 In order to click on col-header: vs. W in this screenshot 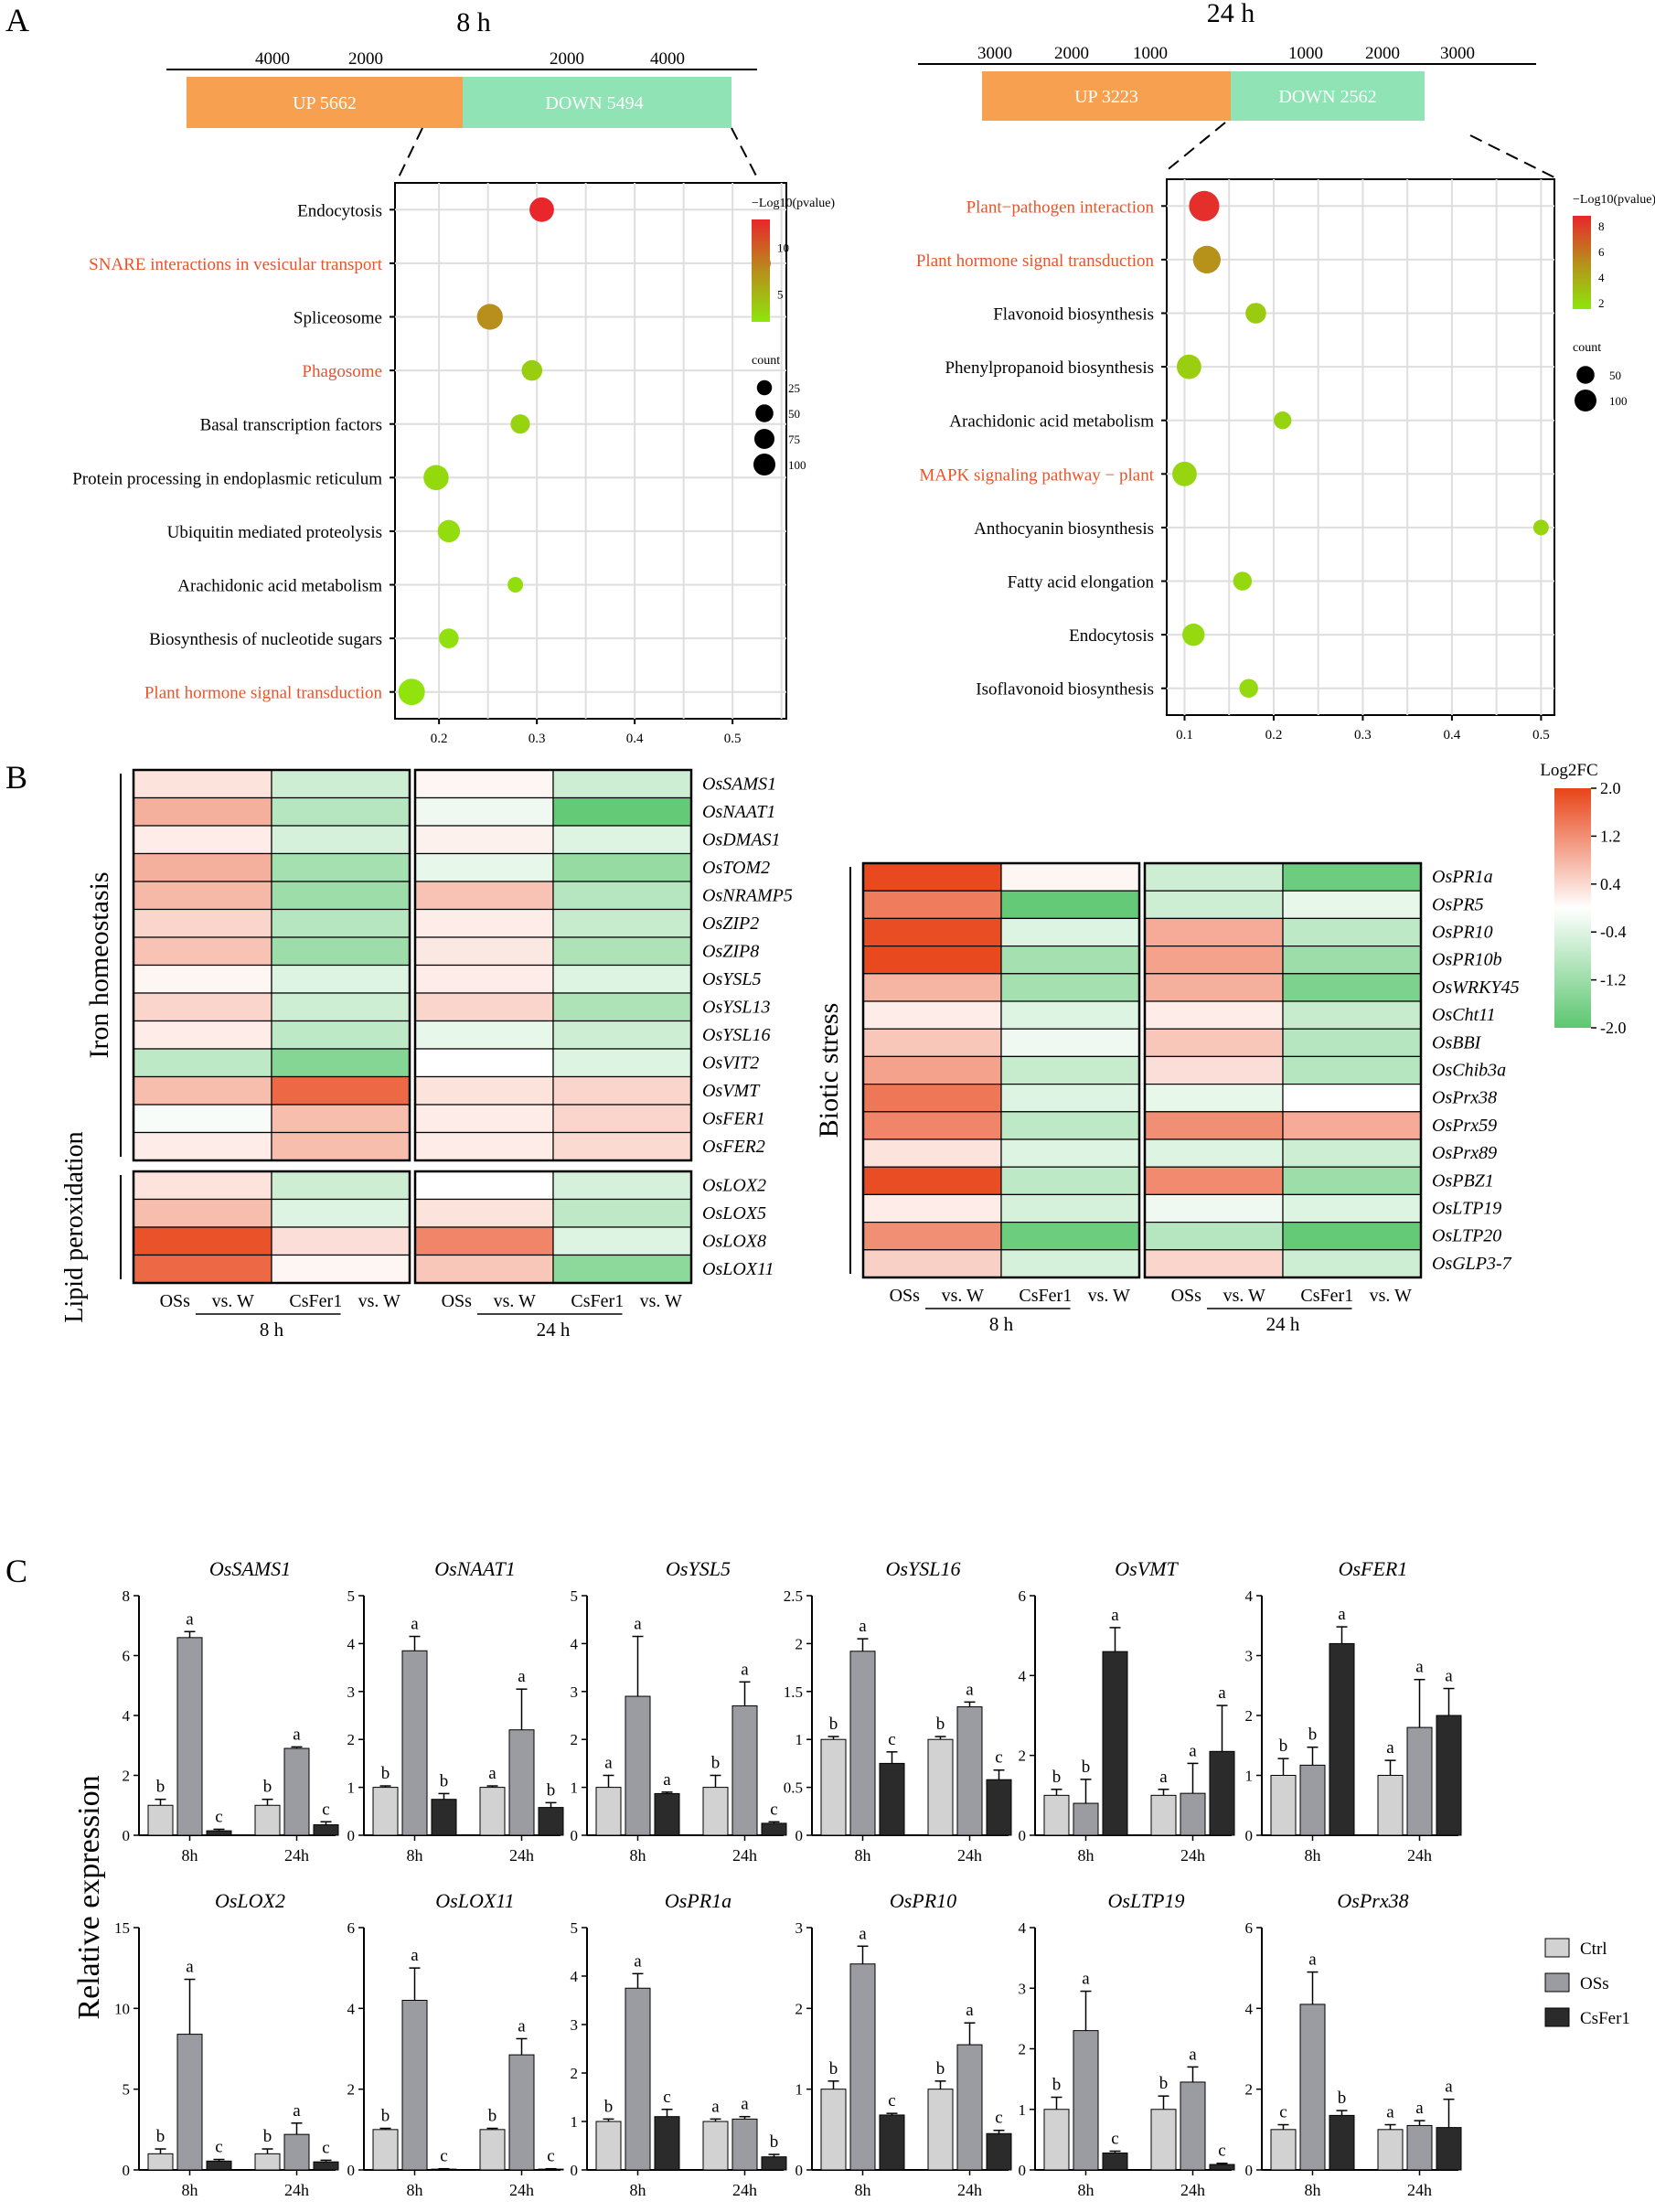, I will do `click(233, 1301)`.